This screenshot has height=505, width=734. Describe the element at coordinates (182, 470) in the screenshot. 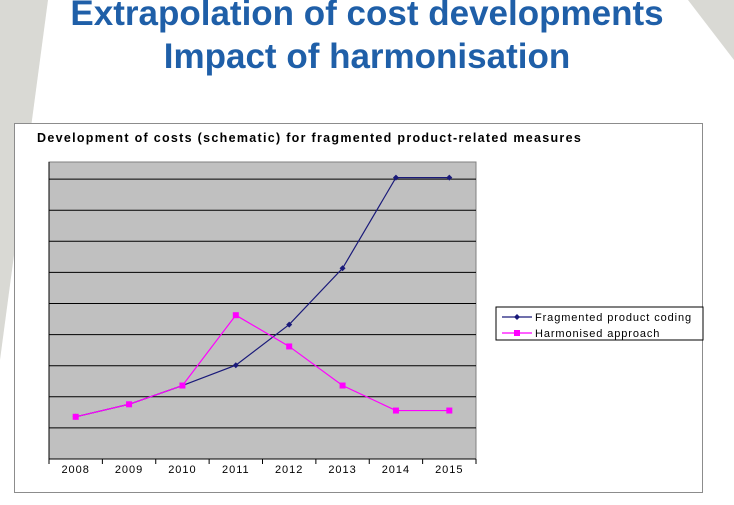

I see `x-tick-label: 2010` at that location.